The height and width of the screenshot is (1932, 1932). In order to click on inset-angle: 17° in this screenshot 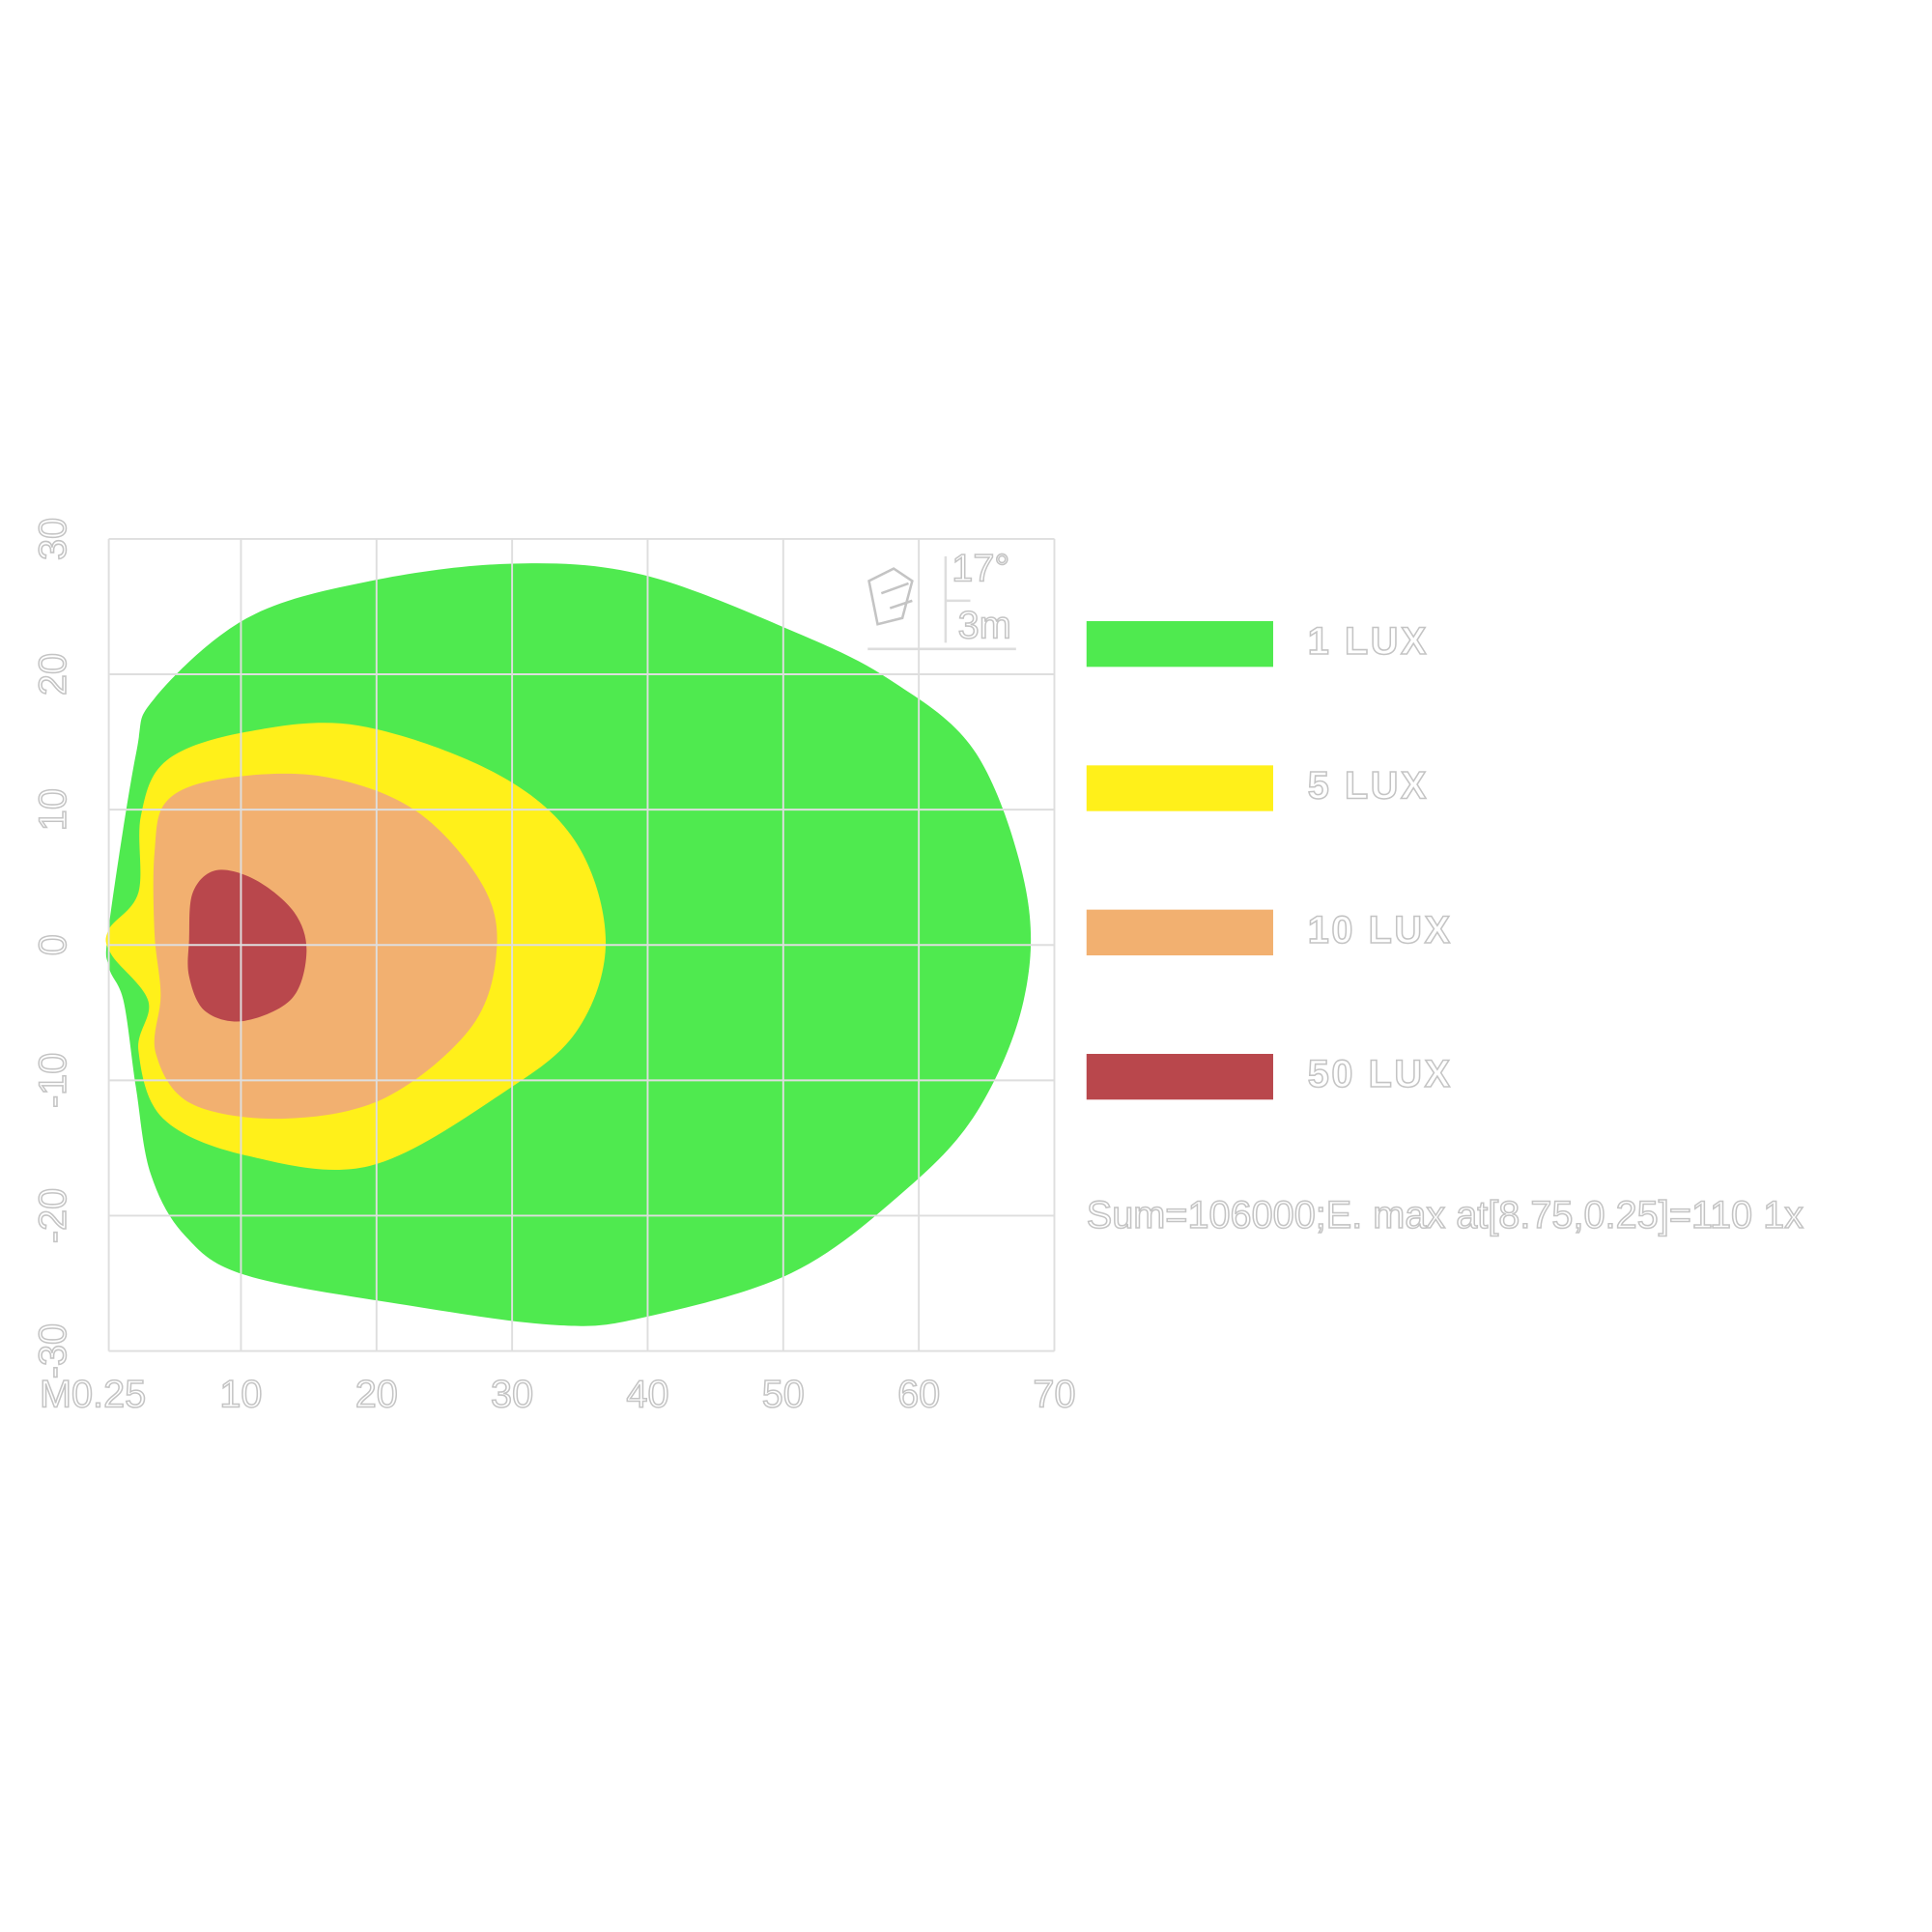, I will do `click(980, 569)`.